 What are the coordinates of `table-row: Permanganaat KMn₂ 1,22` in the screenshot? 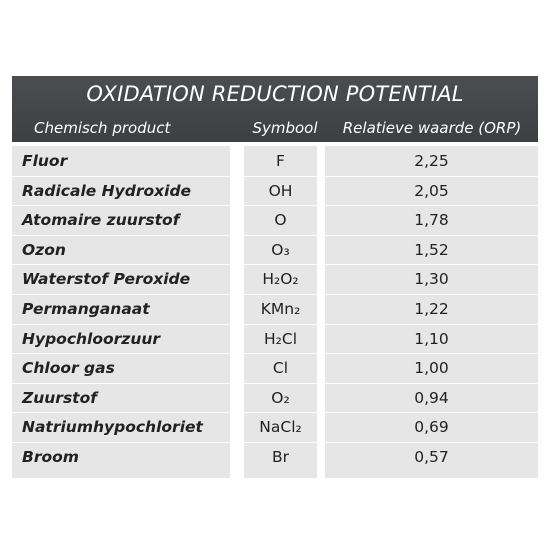 It's located at (275, 310).